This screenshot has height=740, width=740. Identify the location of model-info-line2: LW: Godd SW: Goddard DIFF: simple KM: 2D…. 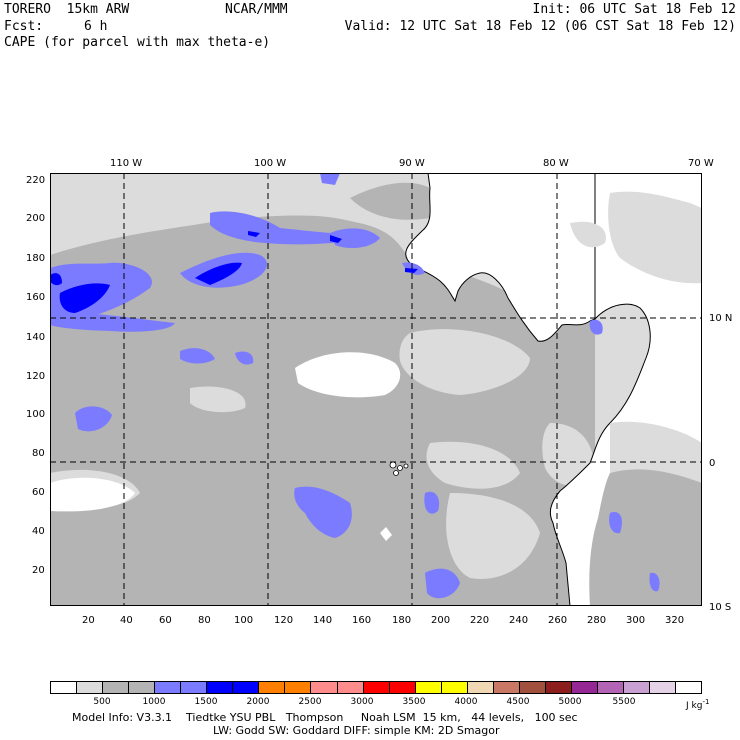
(356, 730).